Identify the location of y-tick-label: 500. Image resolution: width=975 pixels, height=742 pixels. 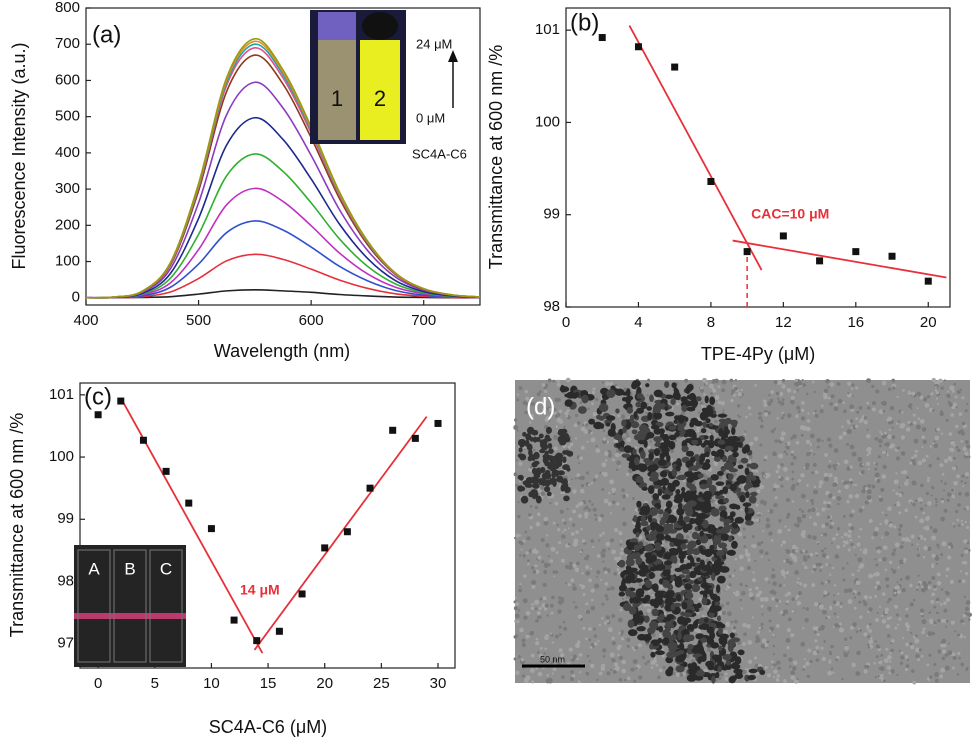
(67, 116).